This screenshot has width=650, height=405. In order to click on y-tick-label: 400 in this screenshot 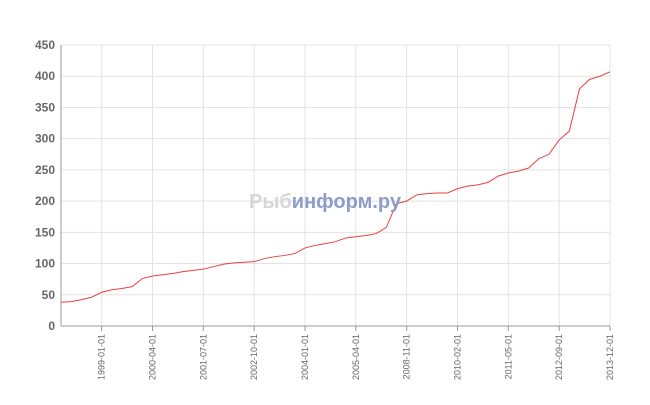, I will do `click(45, 76)`.